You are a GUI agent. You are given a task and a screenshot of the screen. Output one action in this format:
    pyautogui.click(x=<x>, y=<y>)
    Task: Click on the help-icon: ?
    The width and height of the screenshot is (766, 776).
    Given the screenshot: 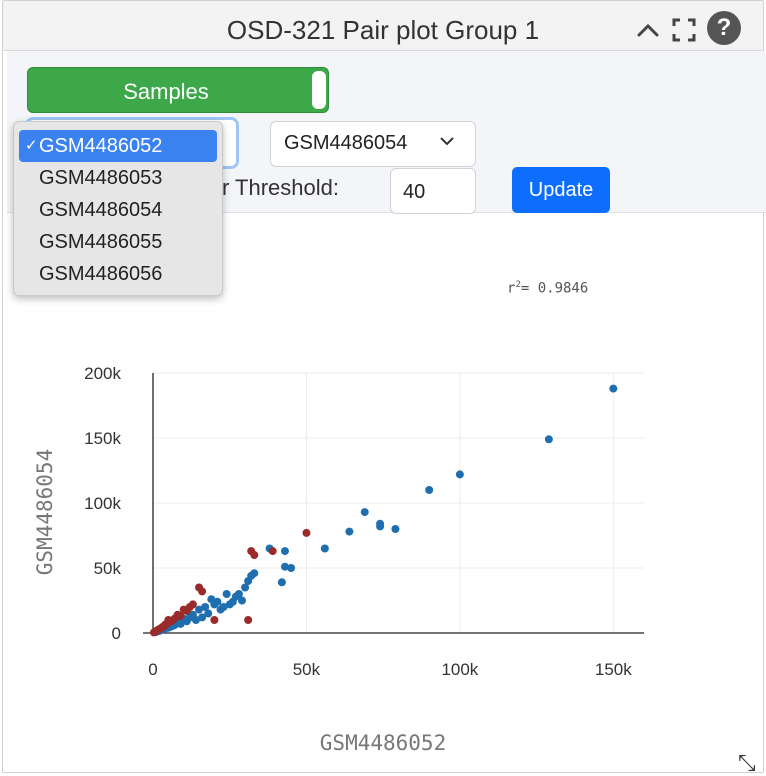 What is the action you would take?
    pyautogui.click(x=724, y=28)
    